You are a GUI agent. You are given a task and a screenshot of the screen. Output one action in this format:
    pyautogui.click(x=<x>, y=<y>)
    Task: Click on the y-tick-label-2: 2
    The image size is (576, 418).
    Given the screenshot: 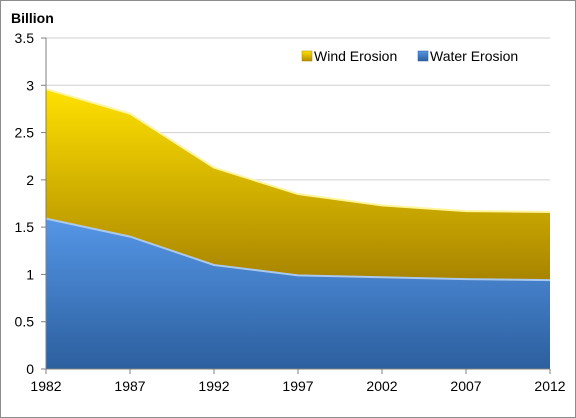 What is the action you would take?
    pyautogui.click(x=30, y=180)
    